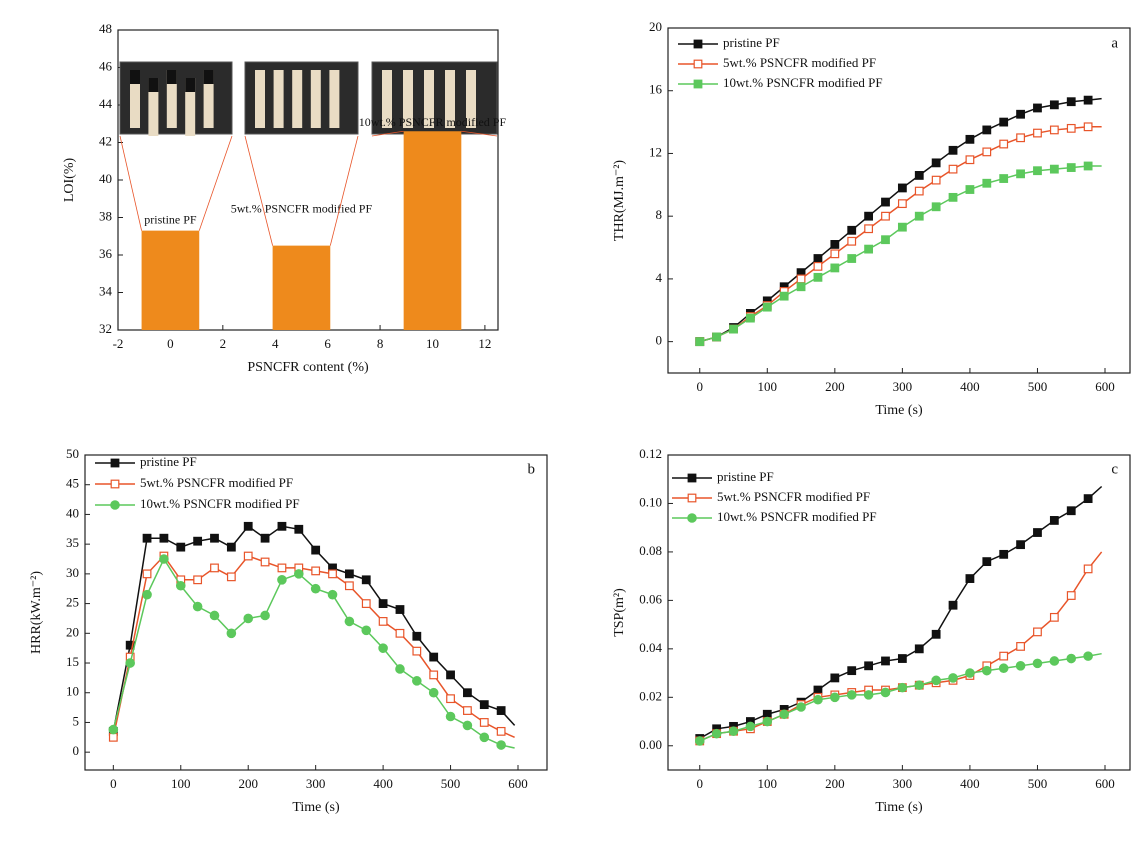  What do you see at coordinates (72, 631) in the screenshot?
I see `y-tick-label: 20` at bounding box center [72, 631].